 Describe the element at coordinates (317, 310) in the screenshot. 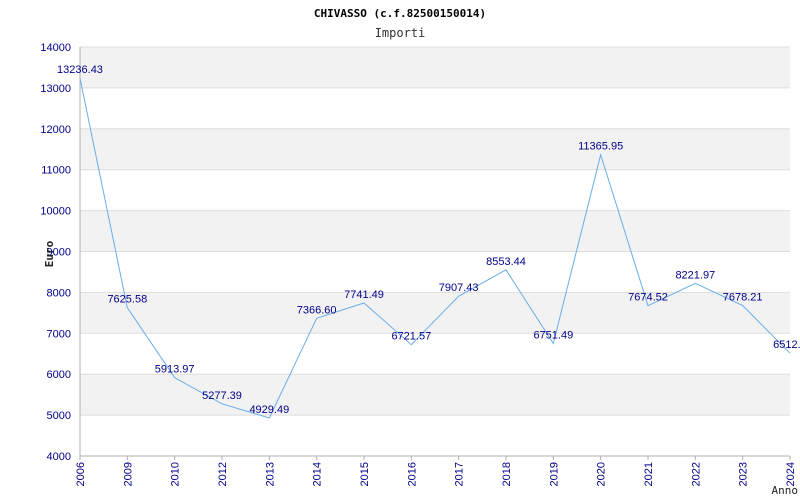

I see `data-label: 7366.60` at that location.